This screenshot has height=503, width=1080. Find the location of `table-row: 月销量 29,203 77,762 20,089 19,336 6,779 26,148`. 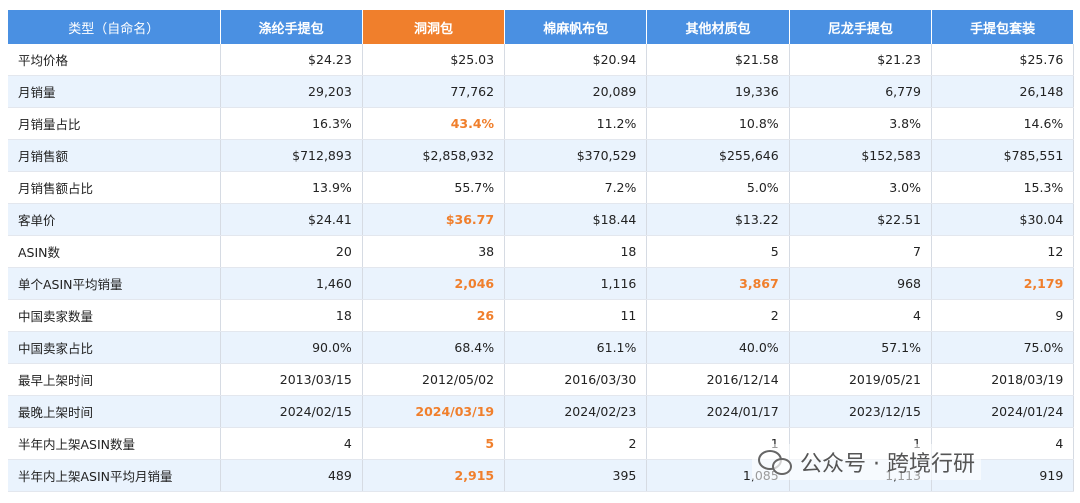

table-row: 月销量 29,203 77,762 20,089 19,336 6,779 26,148 is located at coordinates (541, 91).